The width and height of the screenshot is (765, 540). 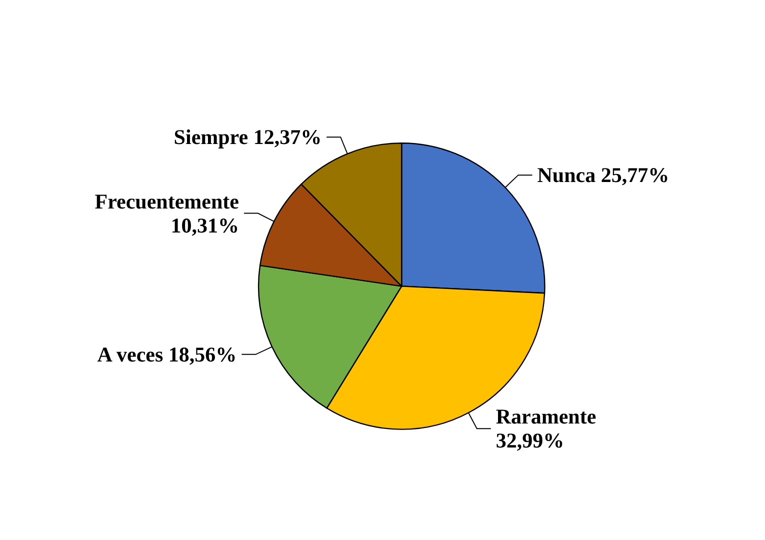 I want to click on data-label: 32,99%, so click(x=530, y=440).